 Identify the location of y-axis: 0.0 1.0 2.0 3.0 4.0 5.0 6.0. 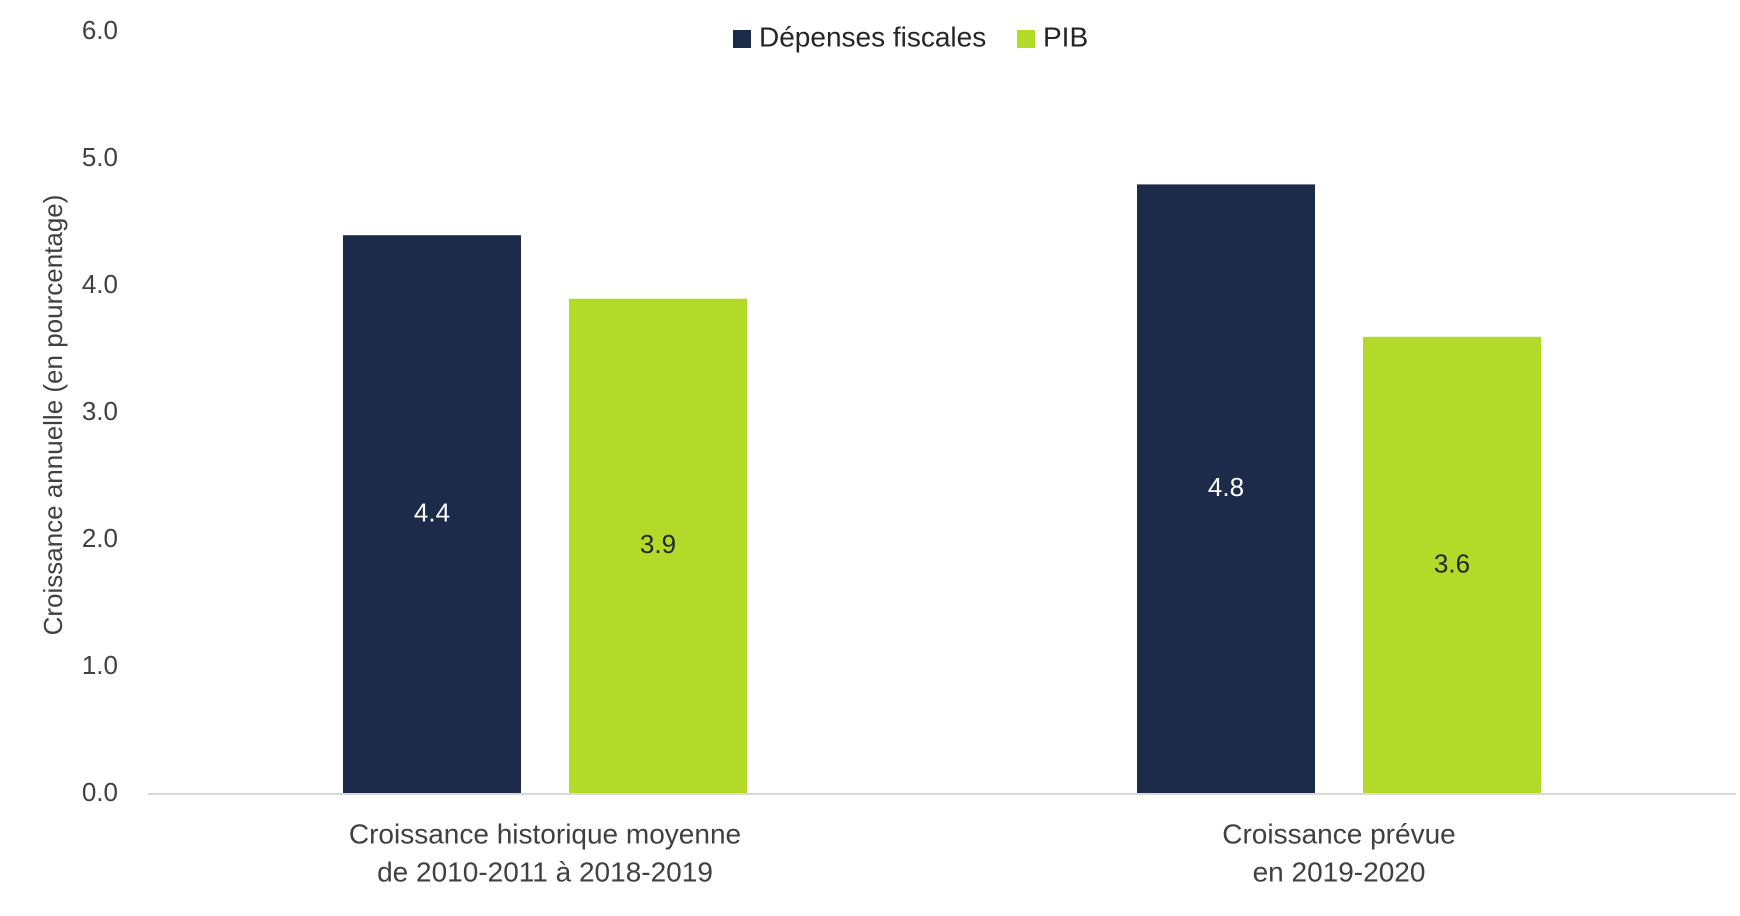
(100, 411).